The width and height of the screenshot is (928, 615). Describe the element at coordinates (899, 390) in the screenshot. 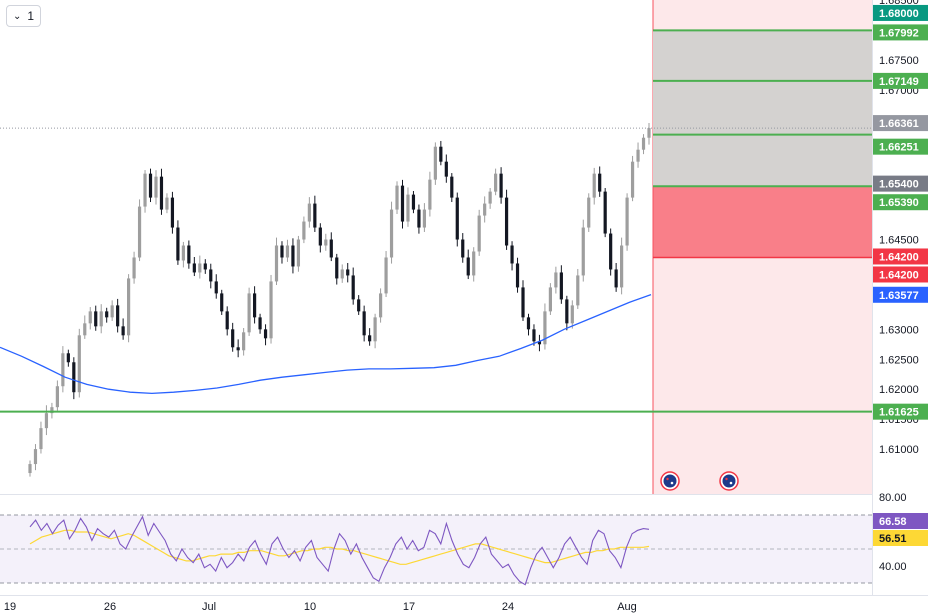

I see `price-tick-label: 1.62000` at that location.